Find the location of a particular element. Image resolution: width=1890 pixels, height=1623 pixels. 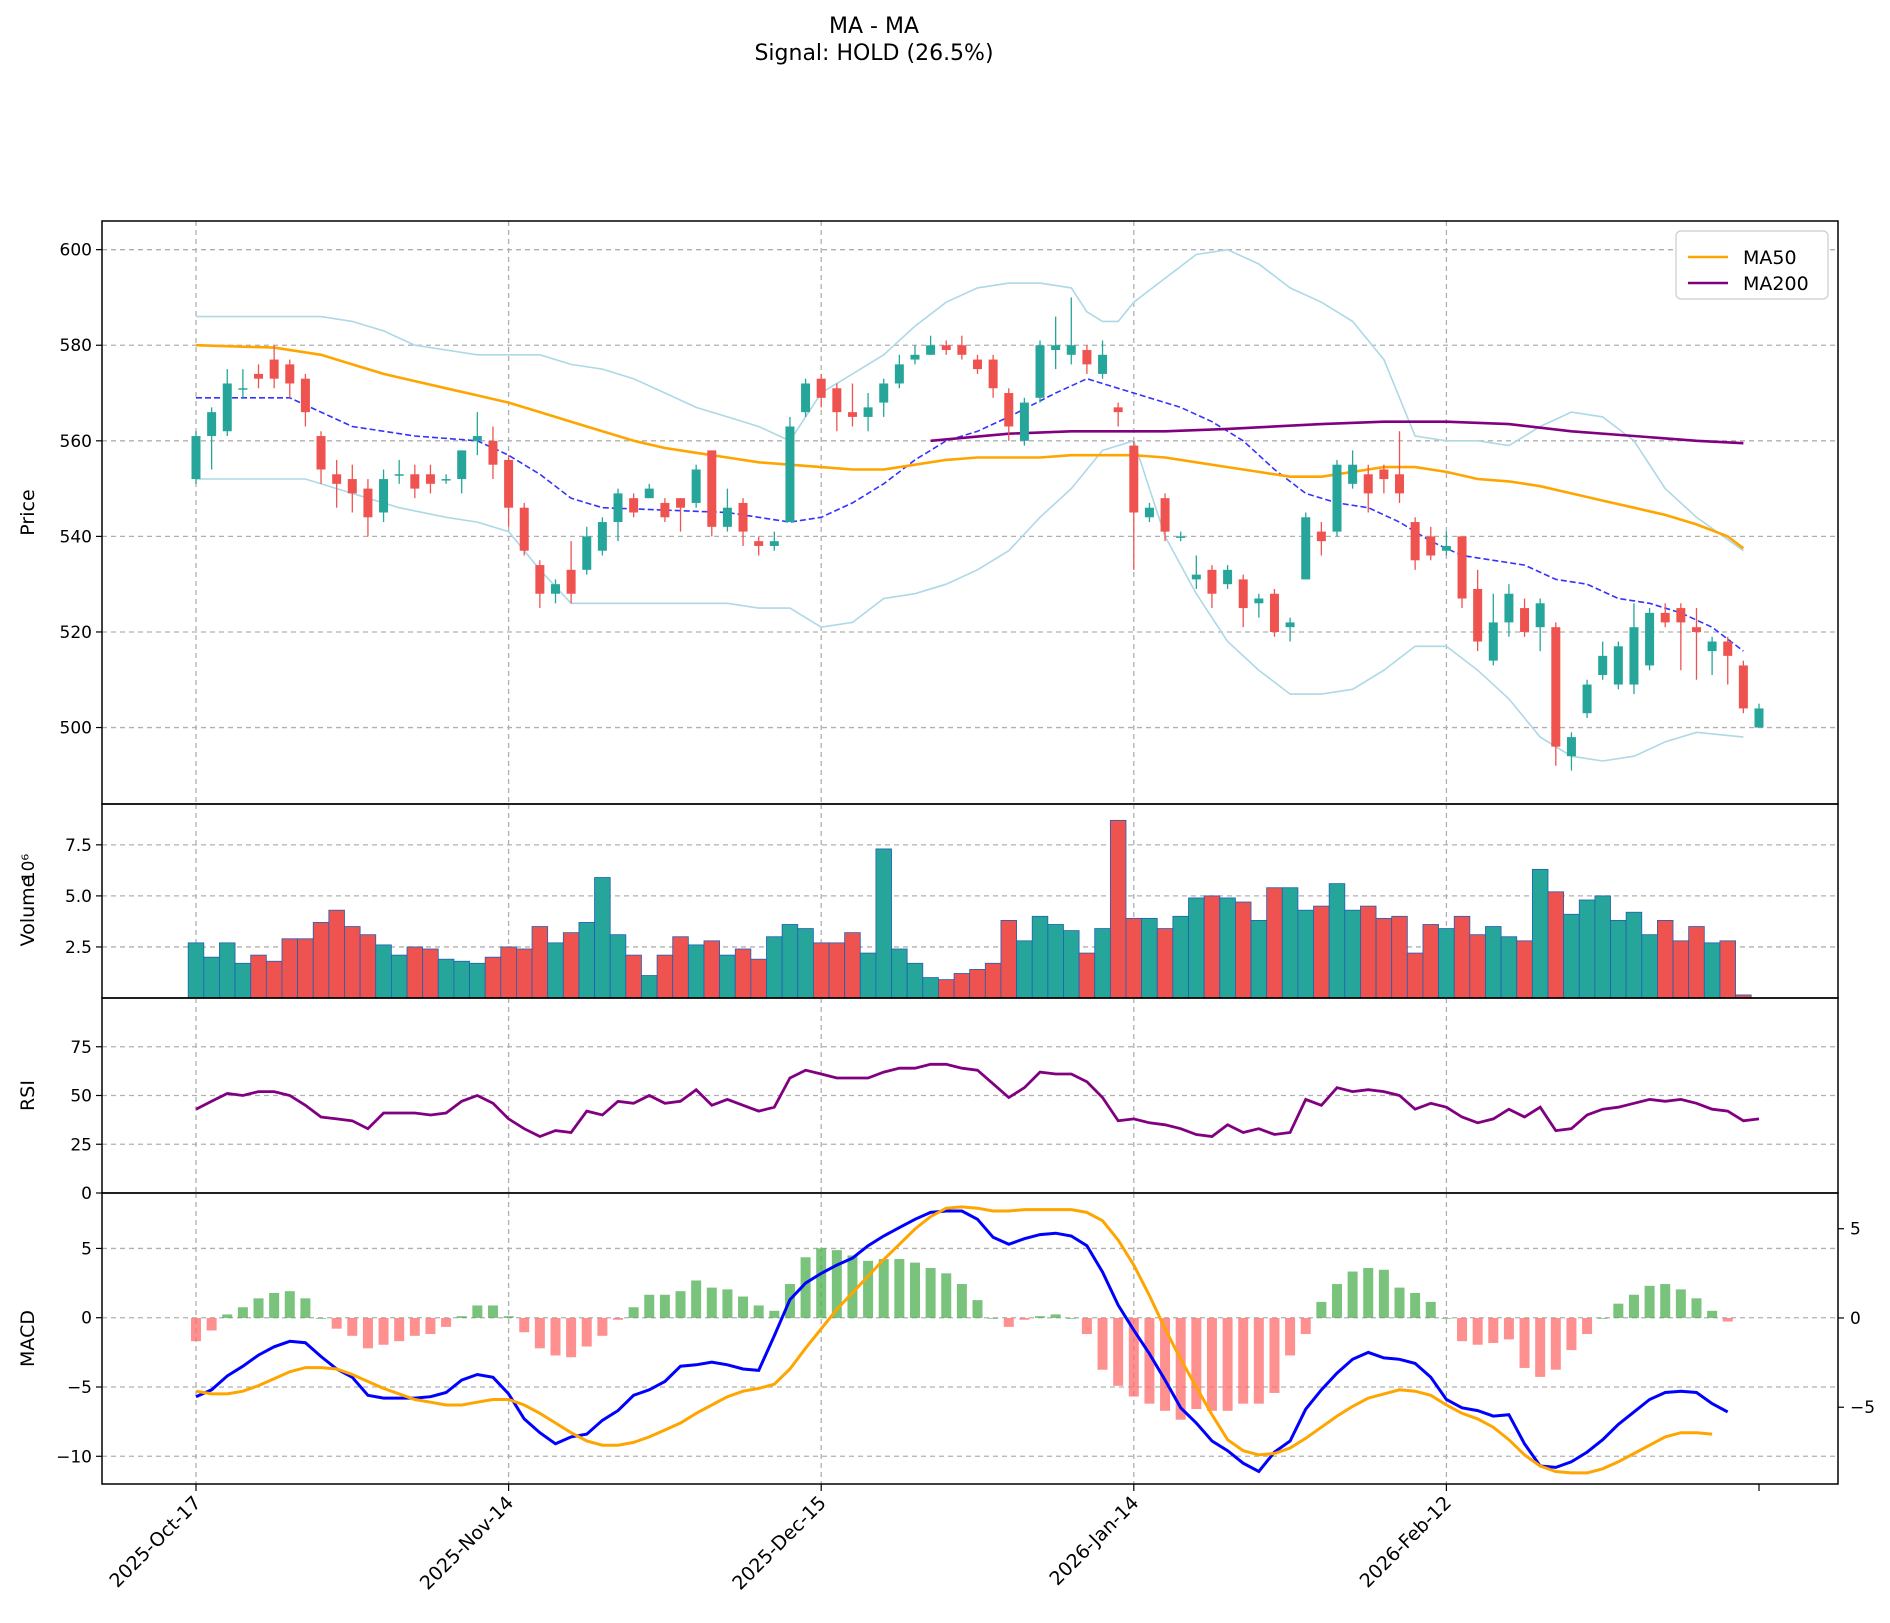

bollinger-mid-line is located at coordinates (970, 514).